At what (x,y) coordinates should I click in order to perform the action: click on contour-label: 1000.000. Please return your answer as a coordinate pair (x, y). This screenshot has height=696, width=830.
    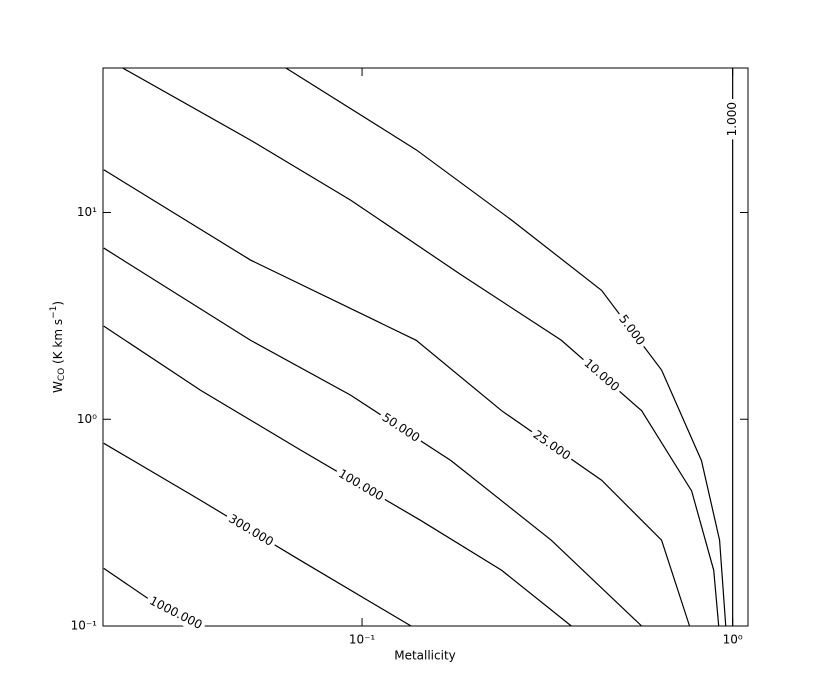
    Looking at the image, I should click on (175, 613).